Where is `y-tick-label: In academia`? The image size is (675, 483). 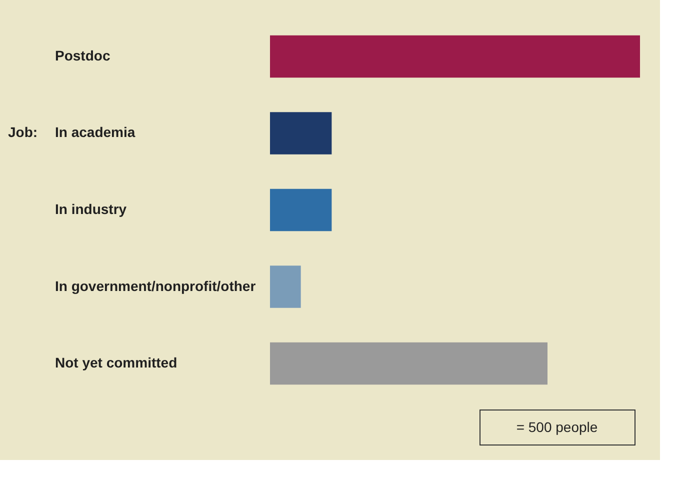
y-tick-label: In academia is located at coordinates (95, 132).